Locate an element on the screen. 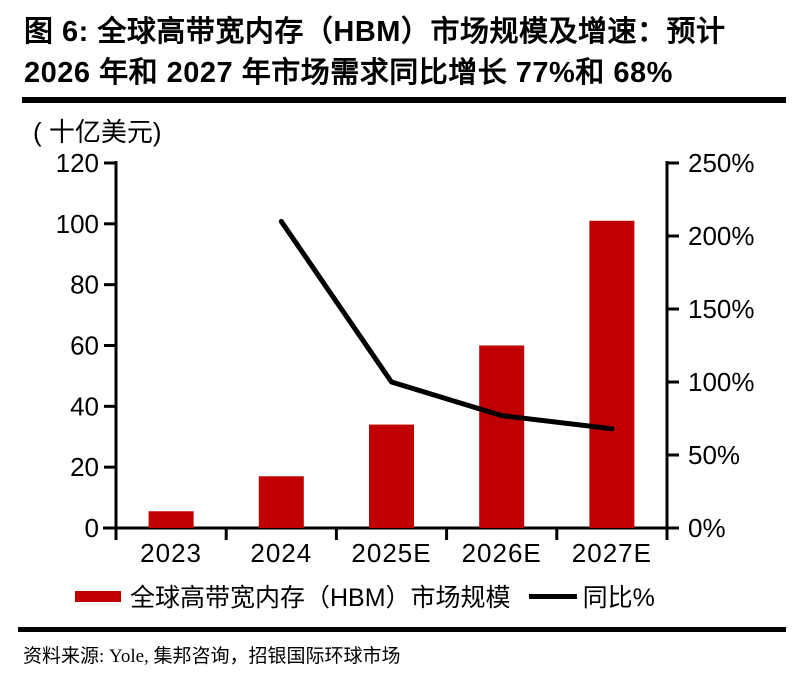 The width and height of the screenshot is (802, 678). x-axis-category-label: 2026E is located at coordinates (502, 553).